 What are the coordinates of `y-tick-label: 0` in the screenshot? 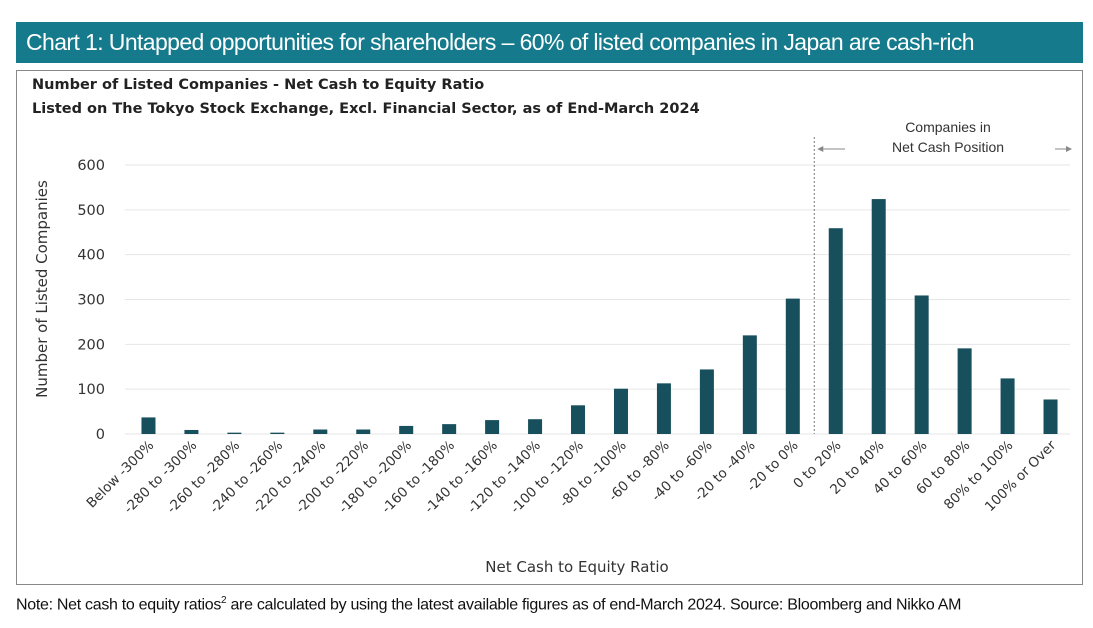 It's located at (100, 435).